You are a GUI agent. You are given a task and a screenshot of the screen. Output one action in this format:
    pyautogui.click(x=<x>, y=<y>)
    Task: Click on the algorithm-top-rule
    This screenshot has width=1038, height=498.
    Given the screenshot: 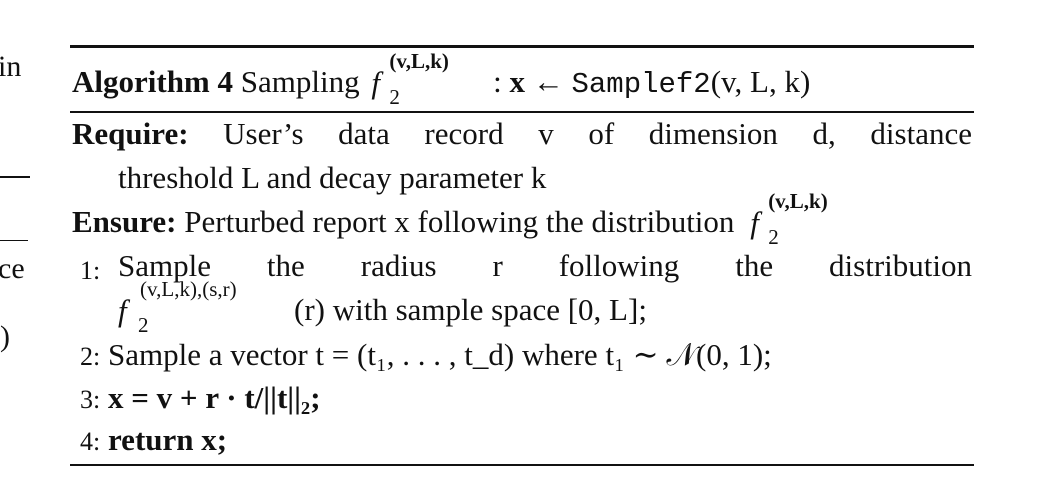 What is the action you would take?
    pyautogui.click(x=522, y=46)
    